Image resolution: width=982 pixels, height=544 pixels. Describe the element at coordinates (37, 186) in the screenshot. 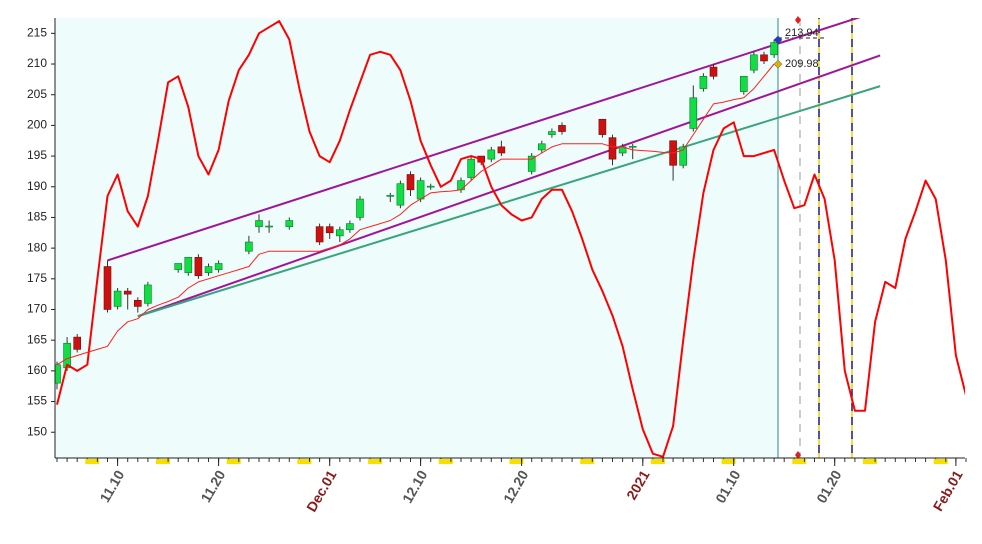

I see `y-tick-label: 190` at that location.